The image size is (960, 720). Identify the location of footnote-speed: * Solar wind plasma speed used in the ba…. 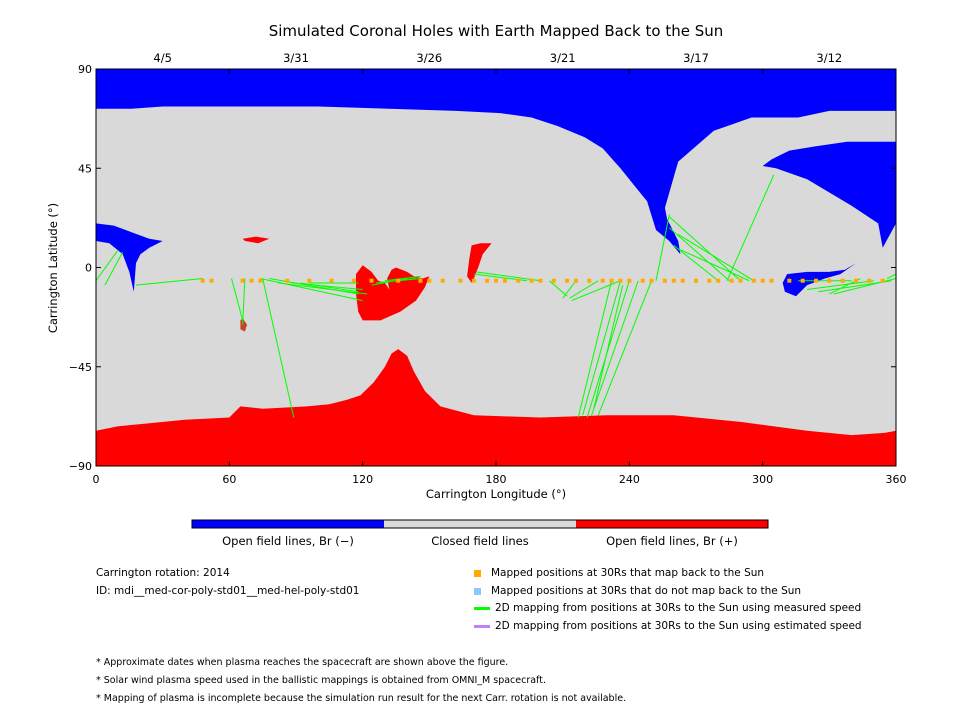
(321, 680).